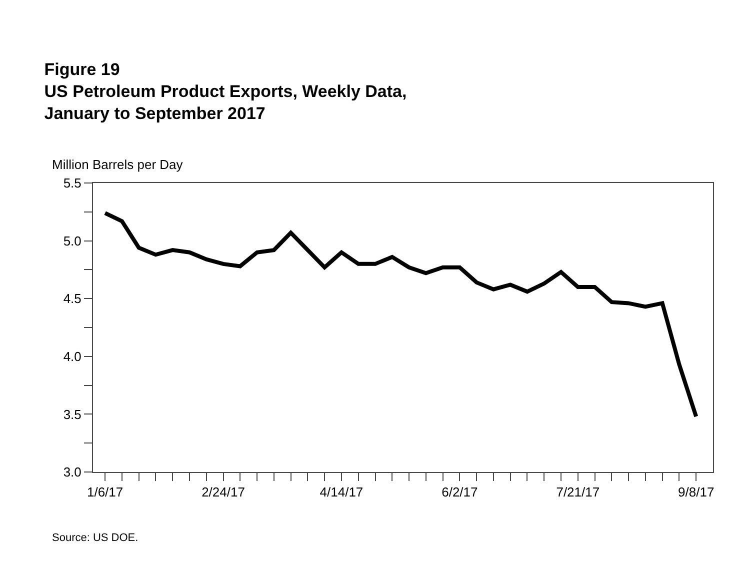 The width and height of the screenshot is (738, 577). What do you see at coordinates (72, 414) in the screenshot?
I see `y-tick-label: 3.5` at bounding box center [72, 414].